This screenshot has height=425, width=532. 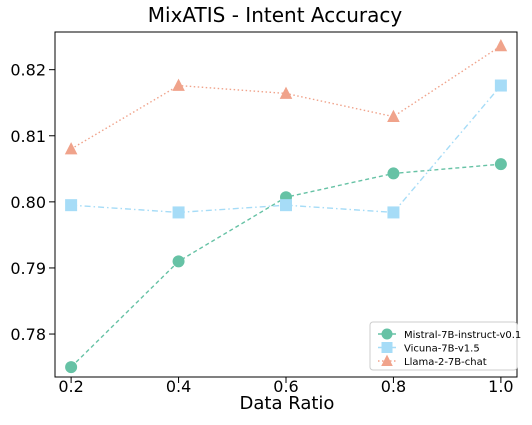 I want to click on x-axis: 0.2 0.4 0.6 0.8 1.0, so click(x=286, y=386).